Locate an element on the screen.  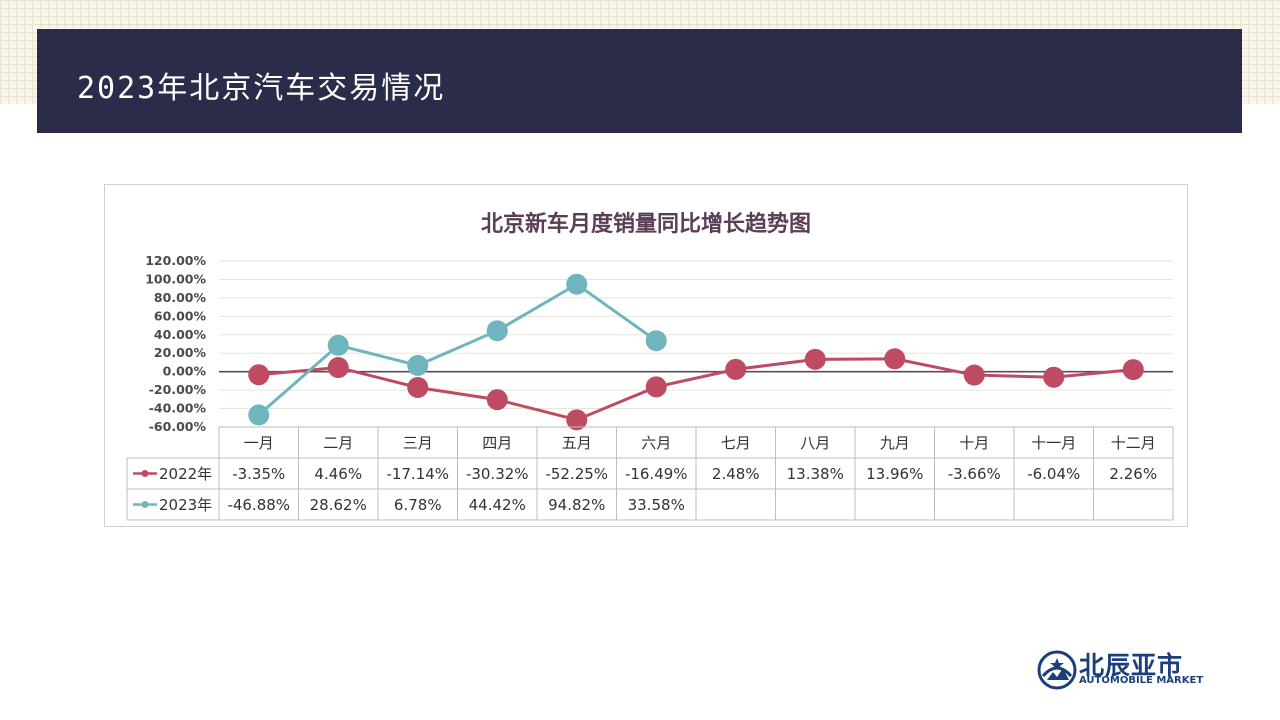
data-label: -17.14% is located at coordinates (417, 474).